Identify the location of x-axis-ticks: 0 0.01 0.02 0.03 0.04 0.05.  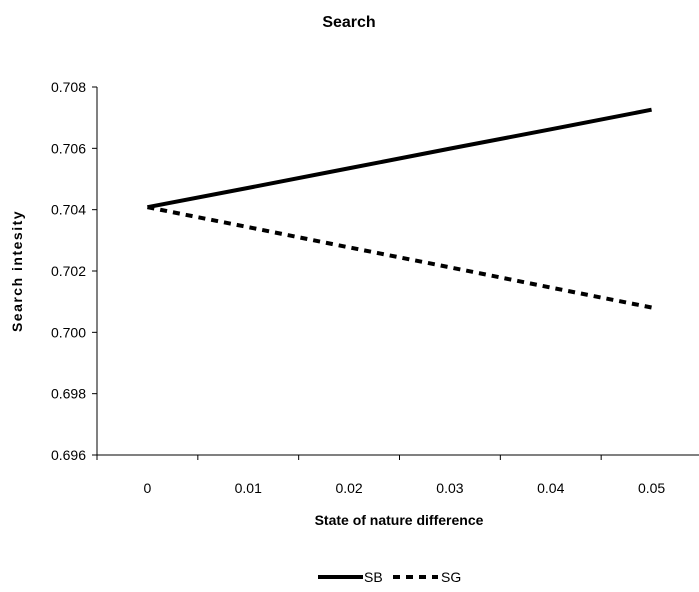
(380, 475).